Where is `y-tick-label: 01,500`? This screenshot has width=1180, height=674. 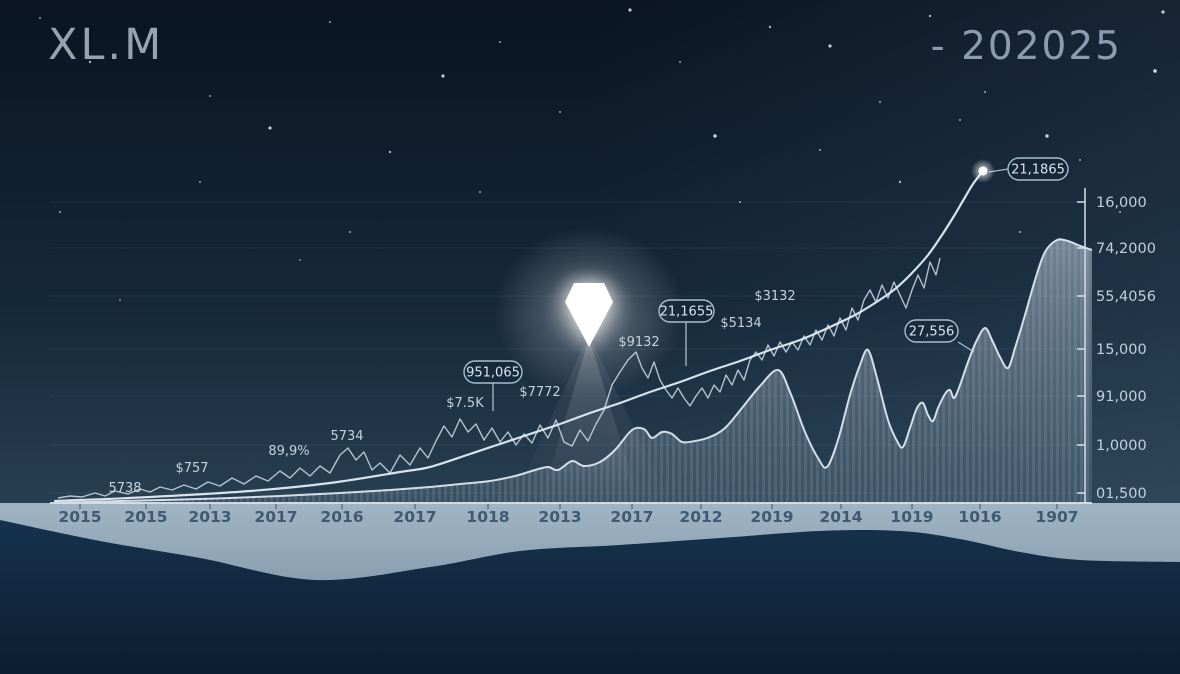 y-tick-label: 01,500 is located at coordinates (1121, 494).